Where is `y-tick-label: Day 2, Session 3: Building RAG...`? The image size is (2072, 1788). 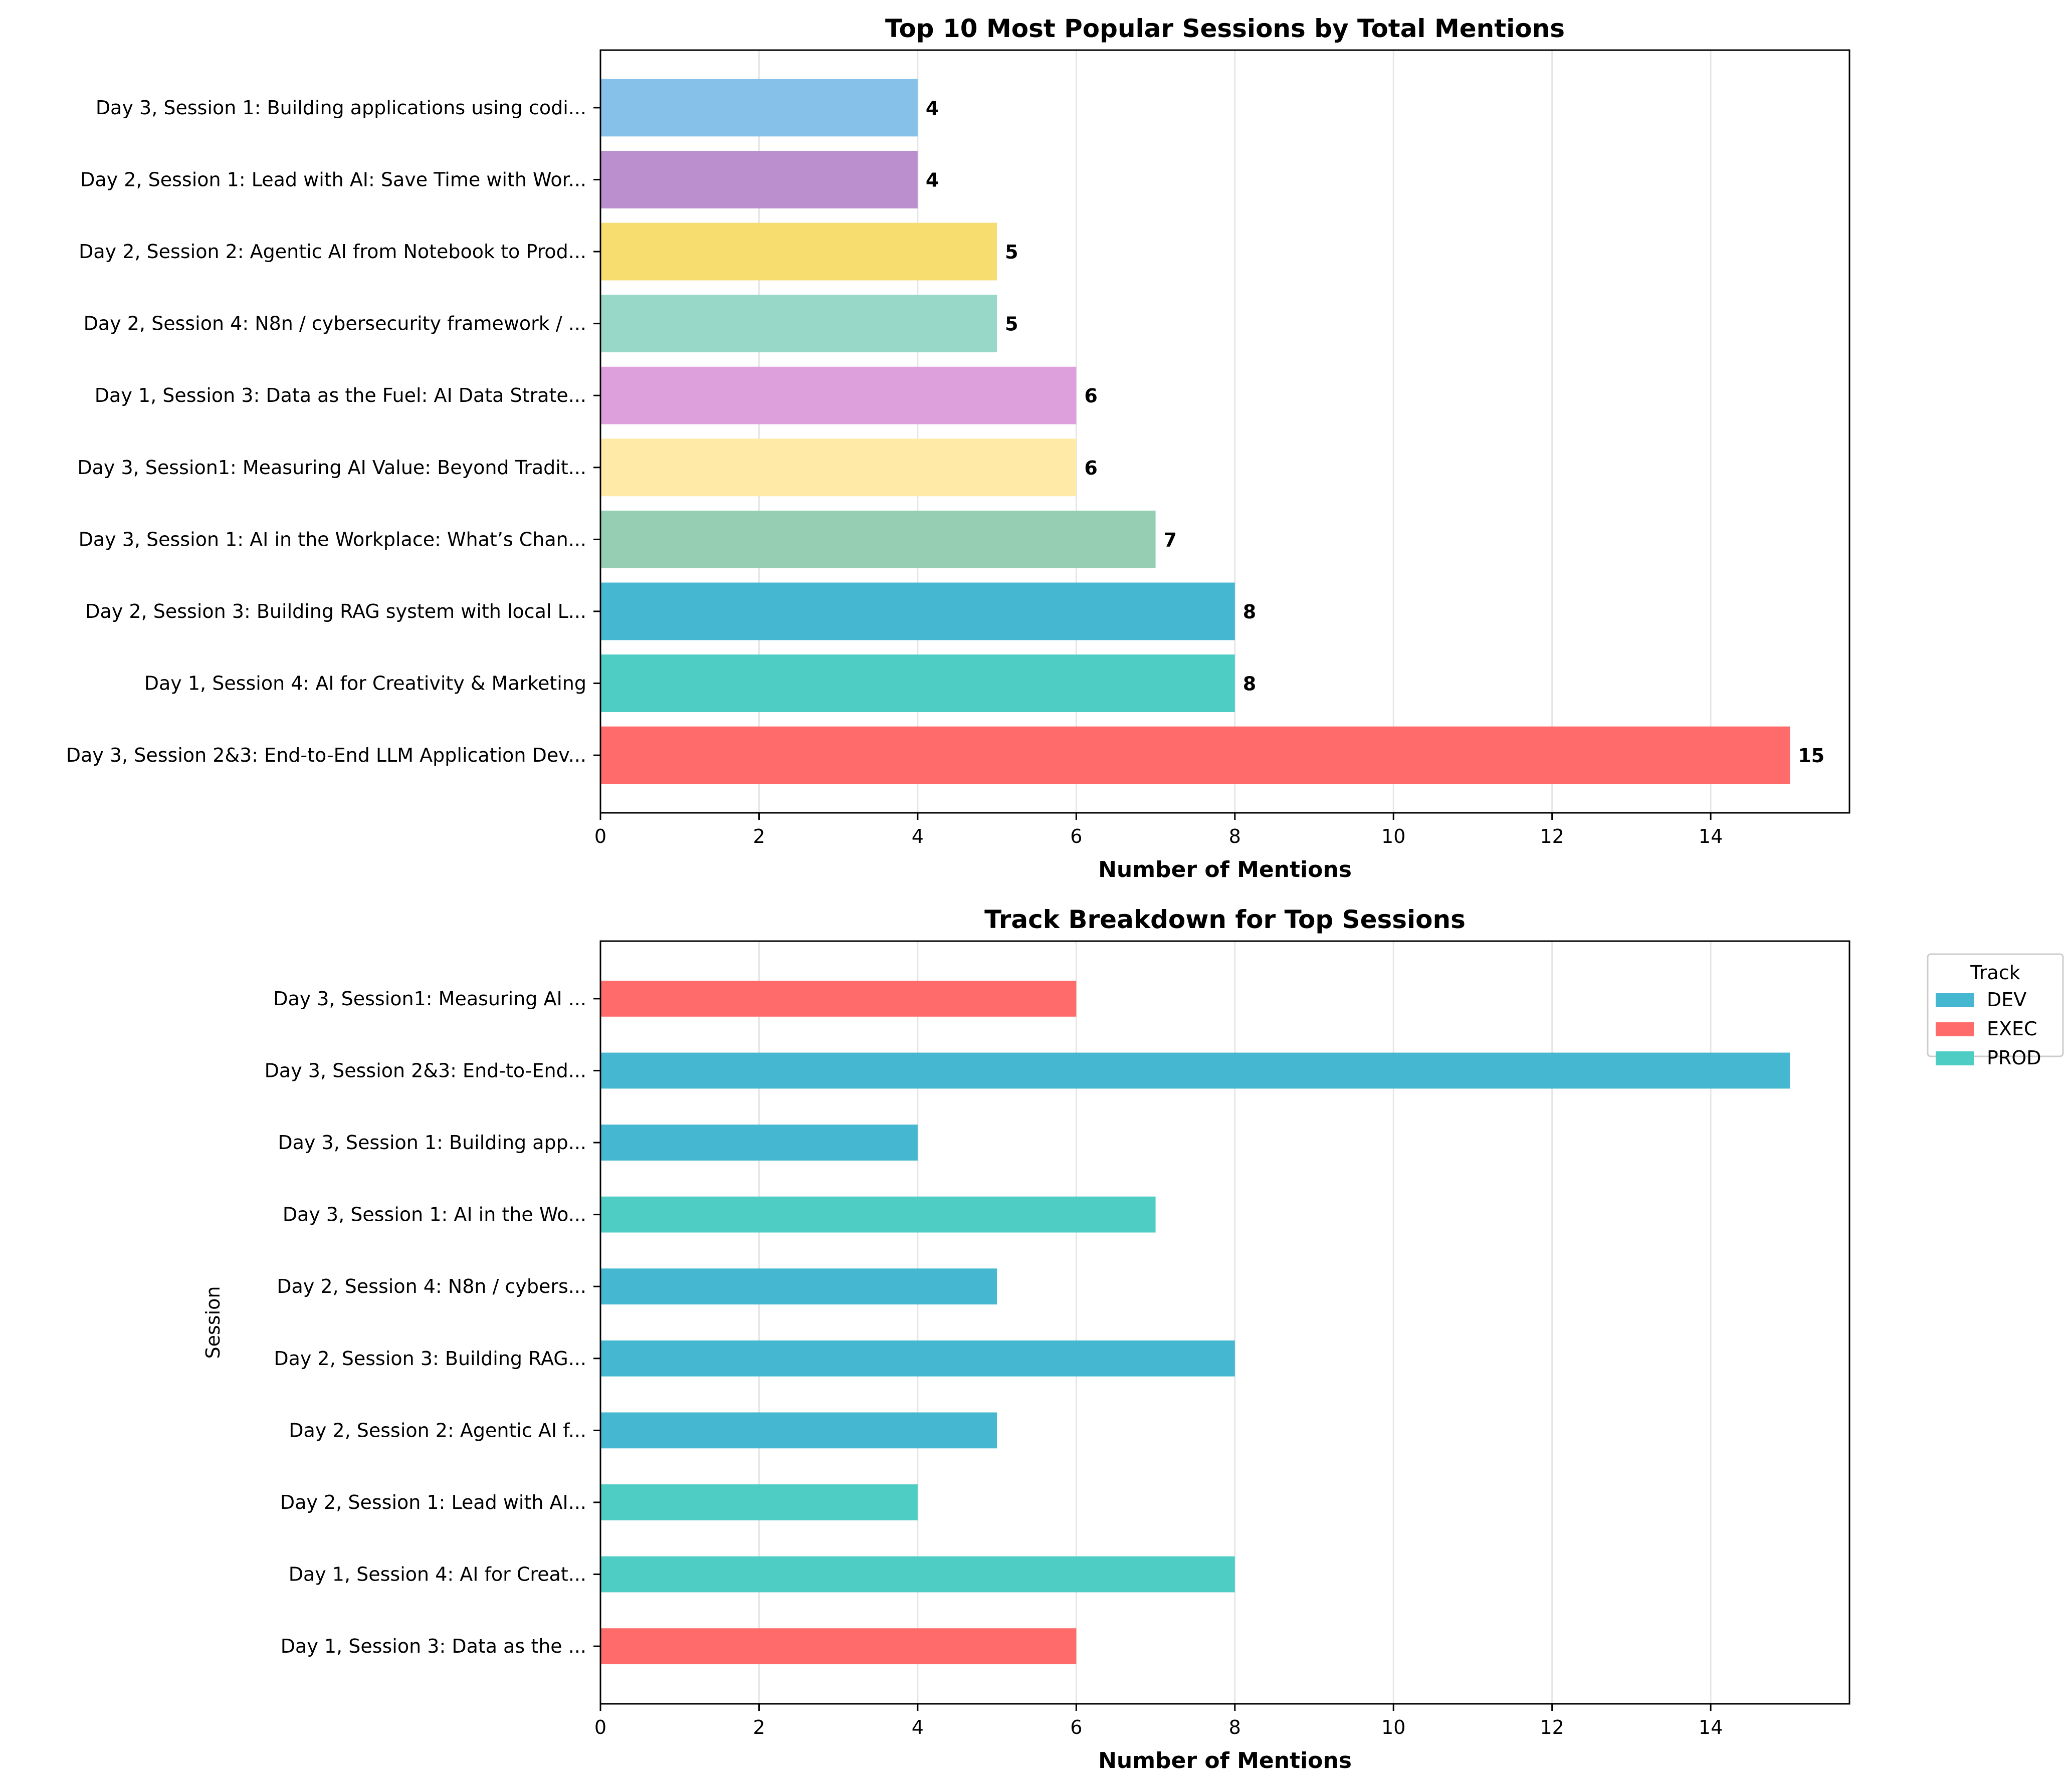 y-tick-label: Day 2, Session 3: Building RAG... is located at coordinates (430, 1359).